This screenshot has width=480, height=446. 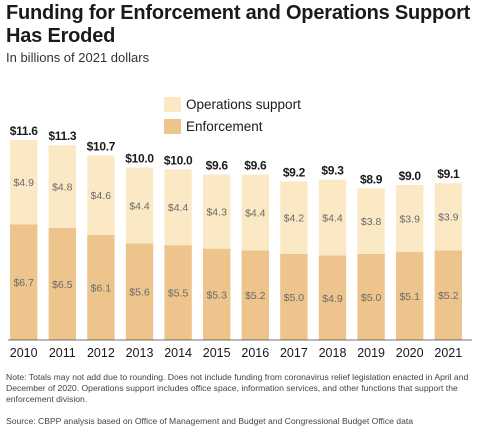 I want to click on total-label-2018: $9.3, so click(x=332, y=171).